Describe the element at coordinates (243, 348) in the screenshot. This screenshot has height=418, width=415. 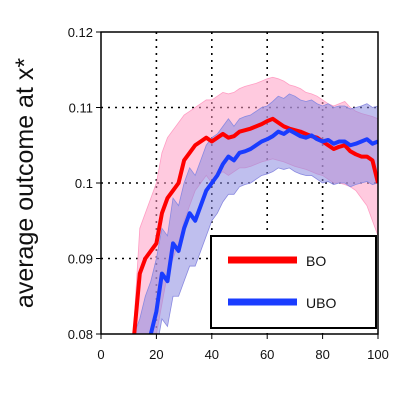
I see `x-axis-ticks: 0 20 40 60 80 100` at that location.